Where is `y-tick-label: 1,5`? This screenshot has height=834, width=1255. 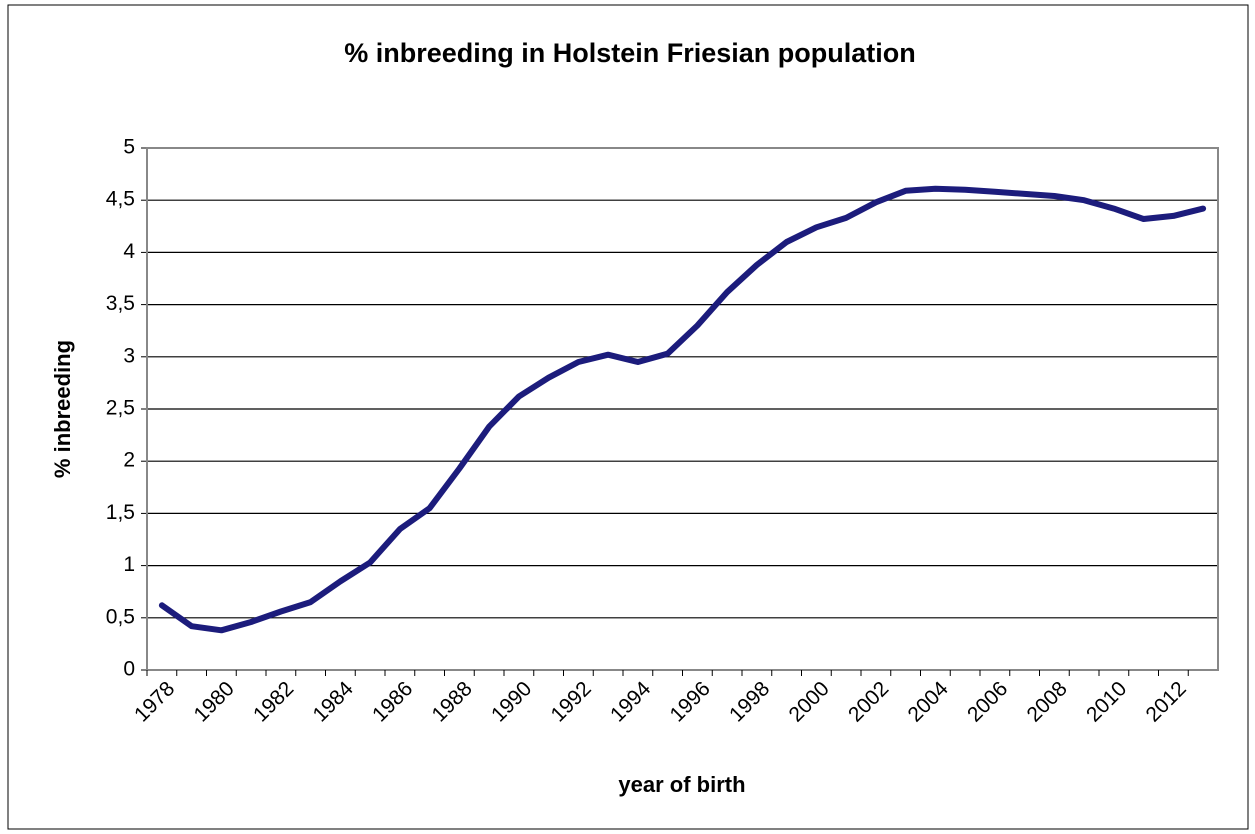
y-tick-label: 1,5 is located at coordinates (120, 512).